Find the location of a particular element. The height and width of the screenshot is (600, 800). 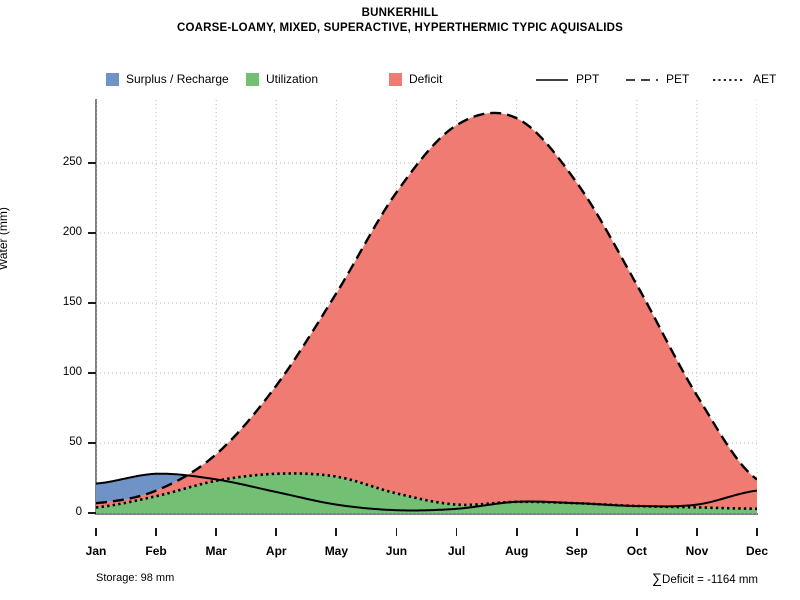

legend-item-deficit: Deficit is located at coordinates (415, 79).